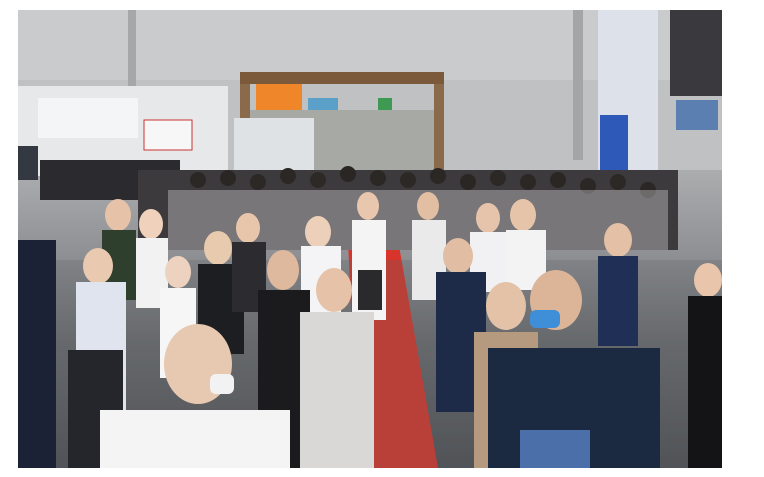  I want to click on gate-post, so click(439, 129).